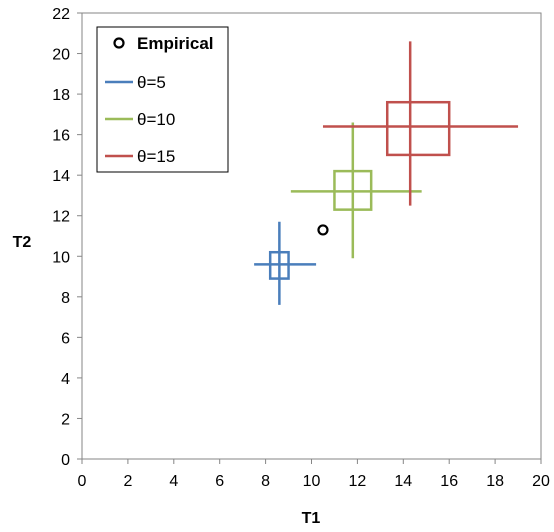  Describe the element at coordinates (65, 338) in the screenshot. I see `y-tick-label: 6` at that location.